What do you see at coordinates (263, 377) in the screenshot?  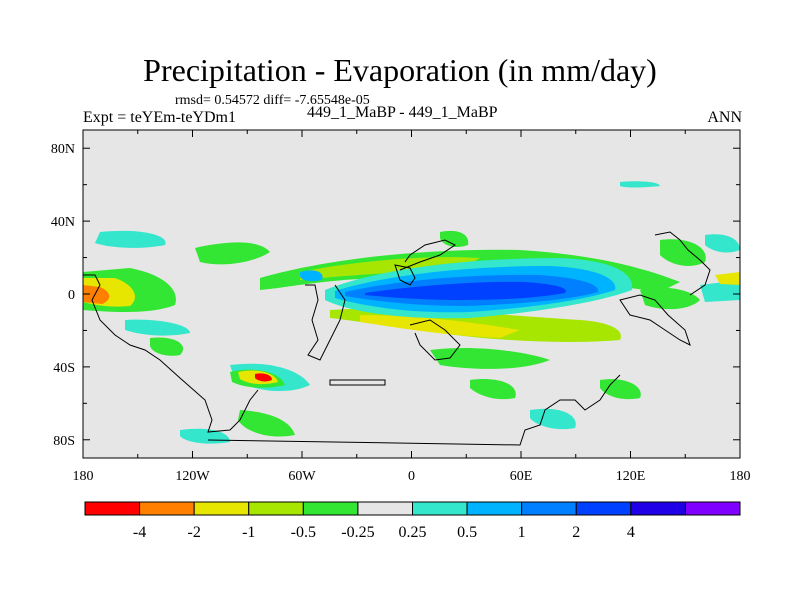 I see `field-patagonia-red` at bounding box center [263, 377].